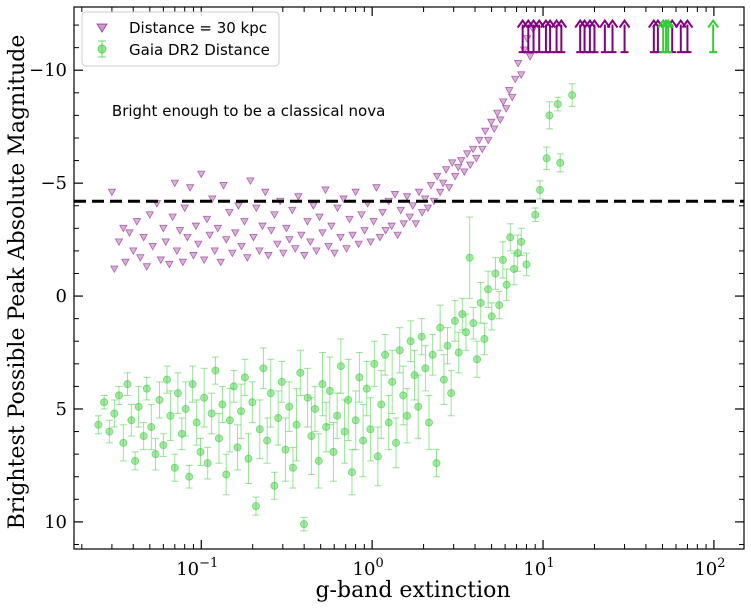 This screenshot has height=608, width=751. I want to click on x-tick-label: 10², so click(709, 568).